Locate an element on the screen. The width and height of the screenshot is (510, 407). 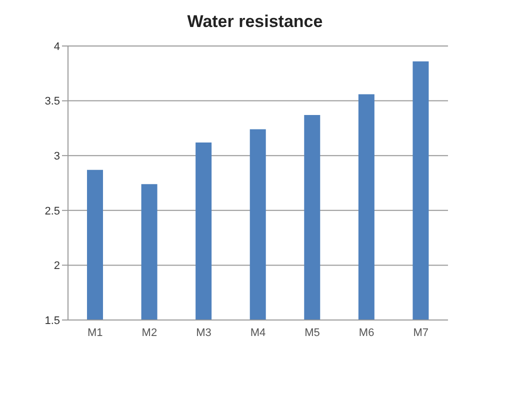
chart-title: Water resistance is located at coordinates (255, 22).